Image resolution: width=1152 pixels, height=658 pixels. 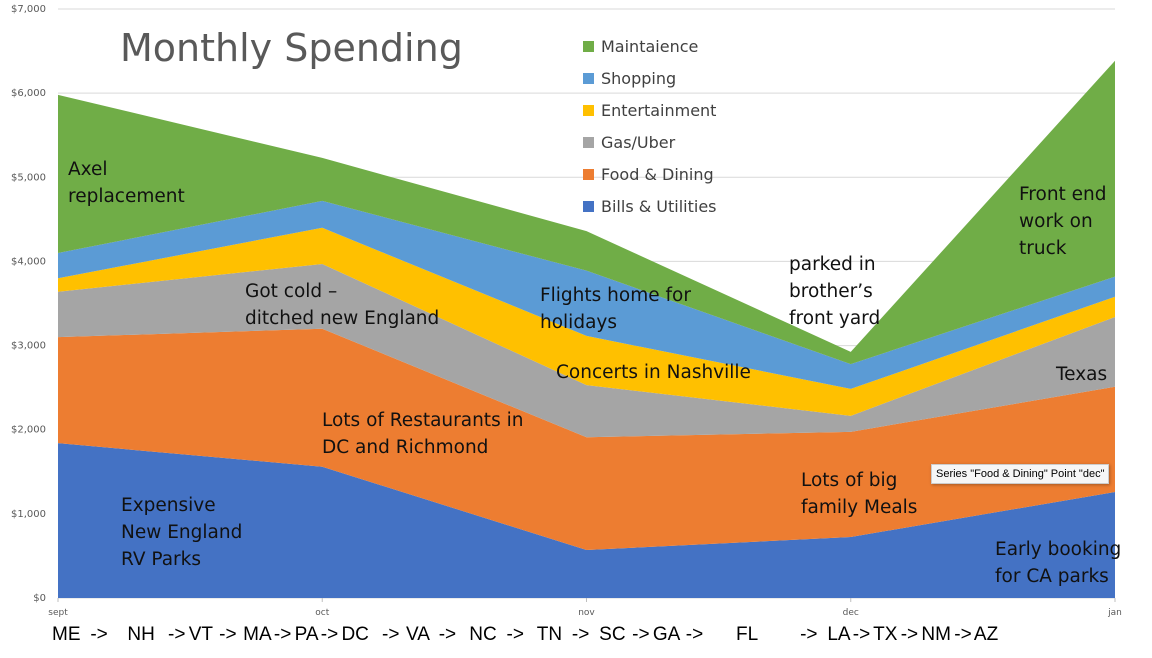 What do you see at coordinates (28, 9) in the screenshot?
I see `y-tick-label: $7,000` at bounding box center [28, 9].